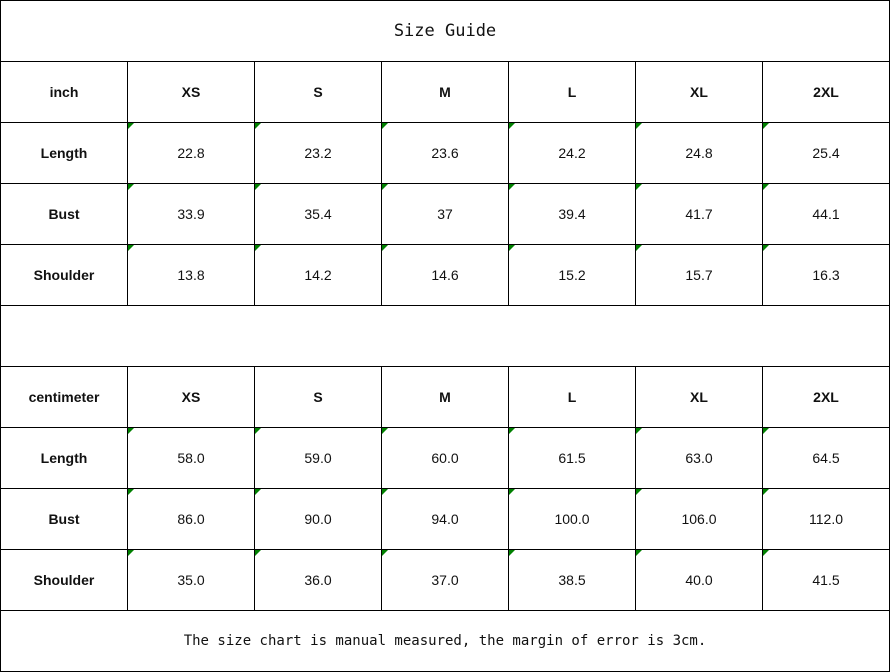 This screenshot has height=672, width=890. I want to click on measurement-value-text: 15.2, so click(572, 275).